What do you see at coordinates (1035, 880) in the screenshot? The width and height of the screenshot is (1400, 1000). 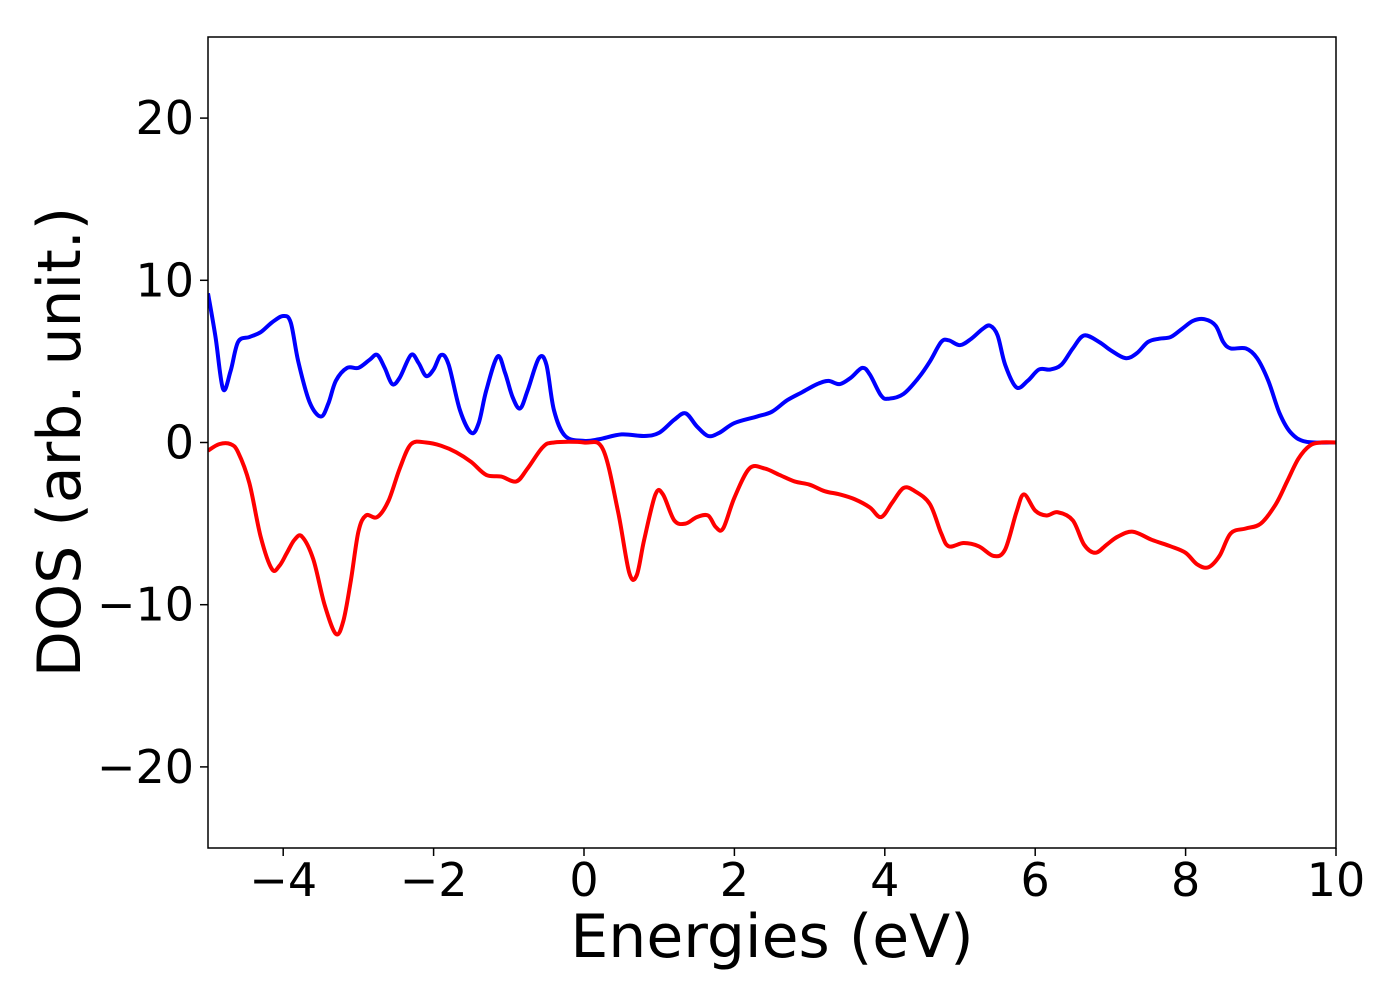 I see `x-tick-label: 6` at bounding box center [1035, 880].